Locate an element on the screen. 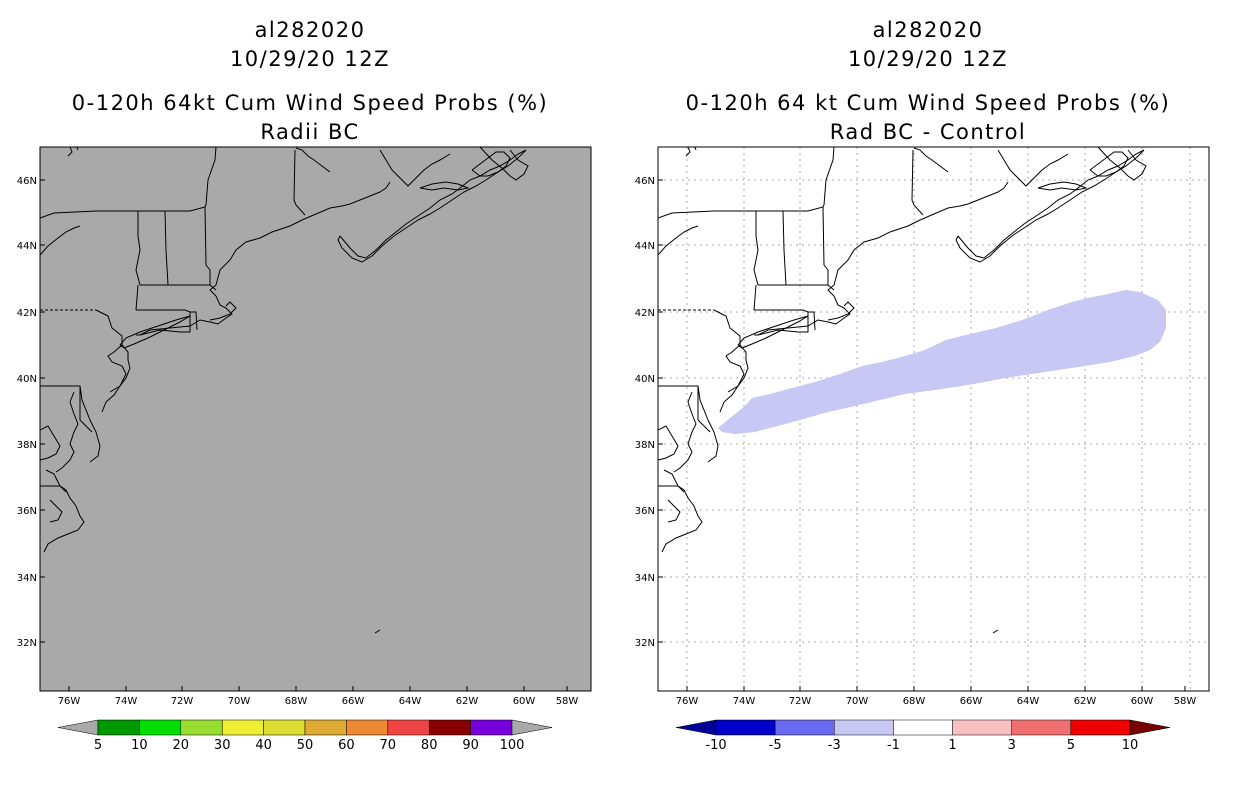  colorbar-label: 1 is located at coordinates (952, 745).